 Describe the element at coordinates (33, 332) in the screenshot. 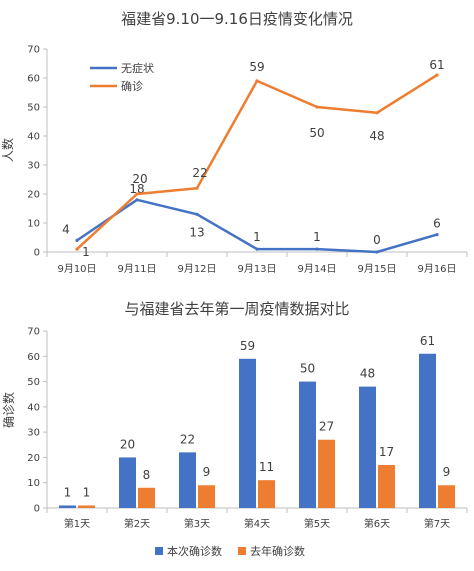

I see `bar-chart-y-tick-label: 70` at that location.